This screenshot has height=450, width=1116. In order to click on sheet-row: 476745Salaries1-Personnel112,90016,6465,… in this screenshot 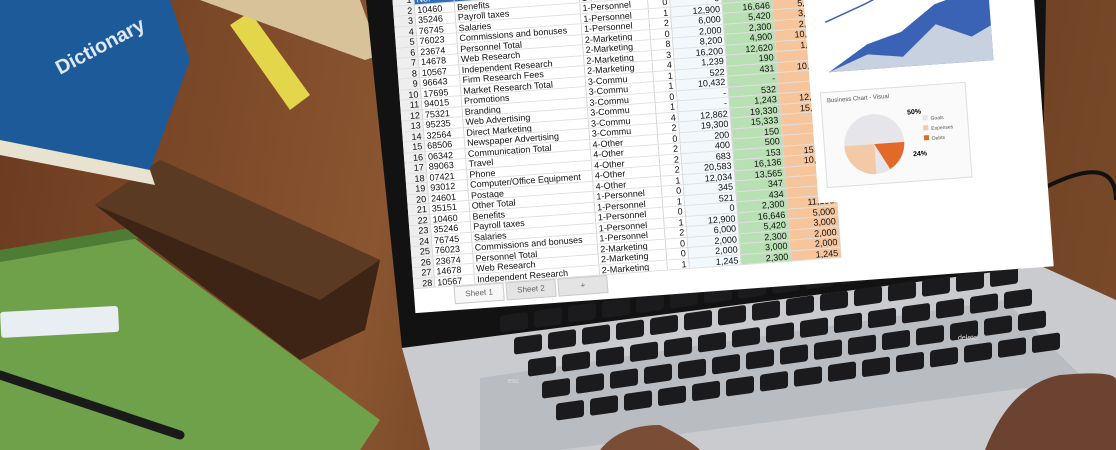, I will do `click(609, 19)`.